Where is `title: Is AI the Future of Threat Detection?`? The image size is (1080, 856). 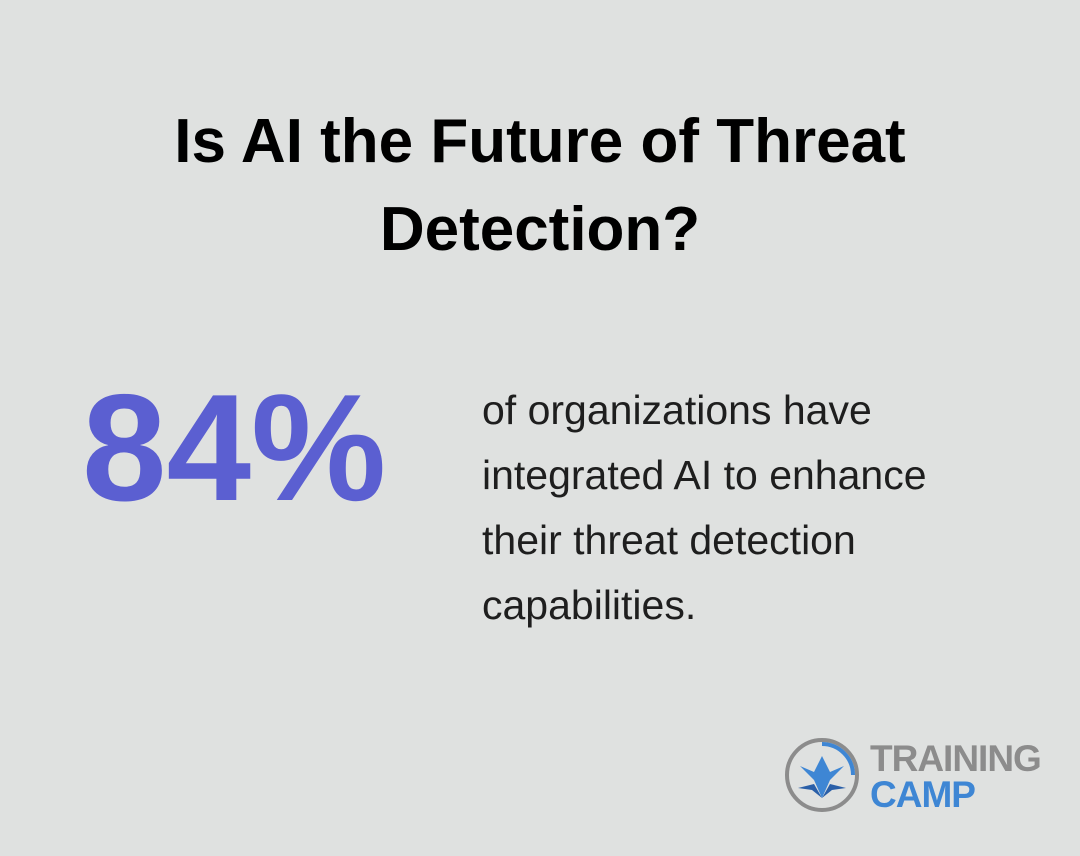 title: Is AI the Future of Threat Detection? is located at coordinates (540, 185).